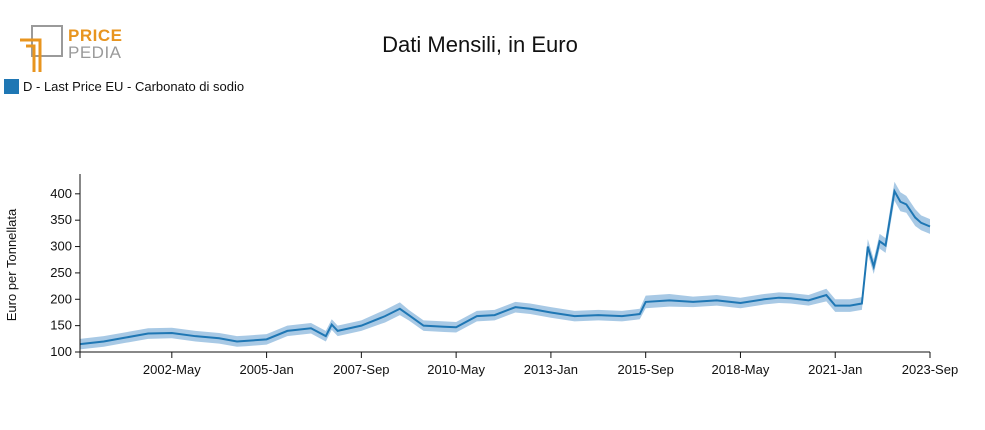 This screenshot has width=985, height=430. What do you see at coordinates (645, 369) in the screenshot?
I see `x-tick-label: 2015-Sep` at bounding box center [645, 369].